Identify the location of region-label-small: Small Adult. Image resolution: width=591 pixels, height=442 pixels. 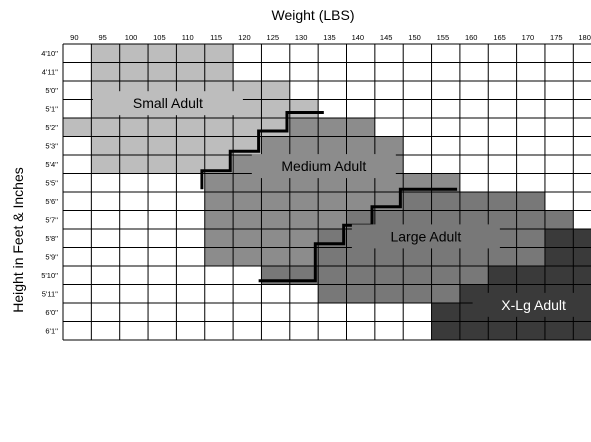
(168, 103).